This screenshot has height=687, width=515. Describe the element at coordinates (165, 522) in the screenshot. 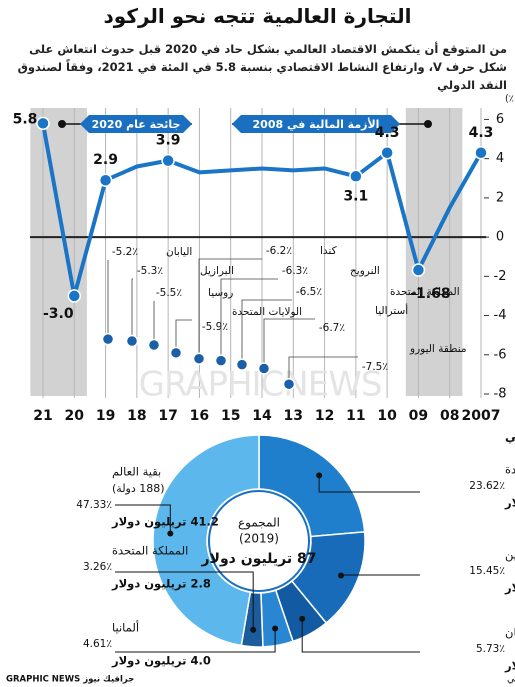

I see `segment-amount: 41.2 تريليون دولار` at that location.